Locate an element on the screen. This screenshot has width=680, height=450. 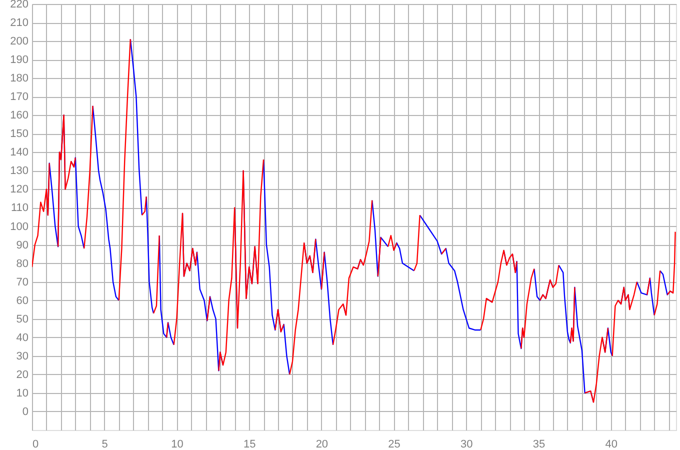
y-tick-label: 200 is located at coordinates (19, 42).